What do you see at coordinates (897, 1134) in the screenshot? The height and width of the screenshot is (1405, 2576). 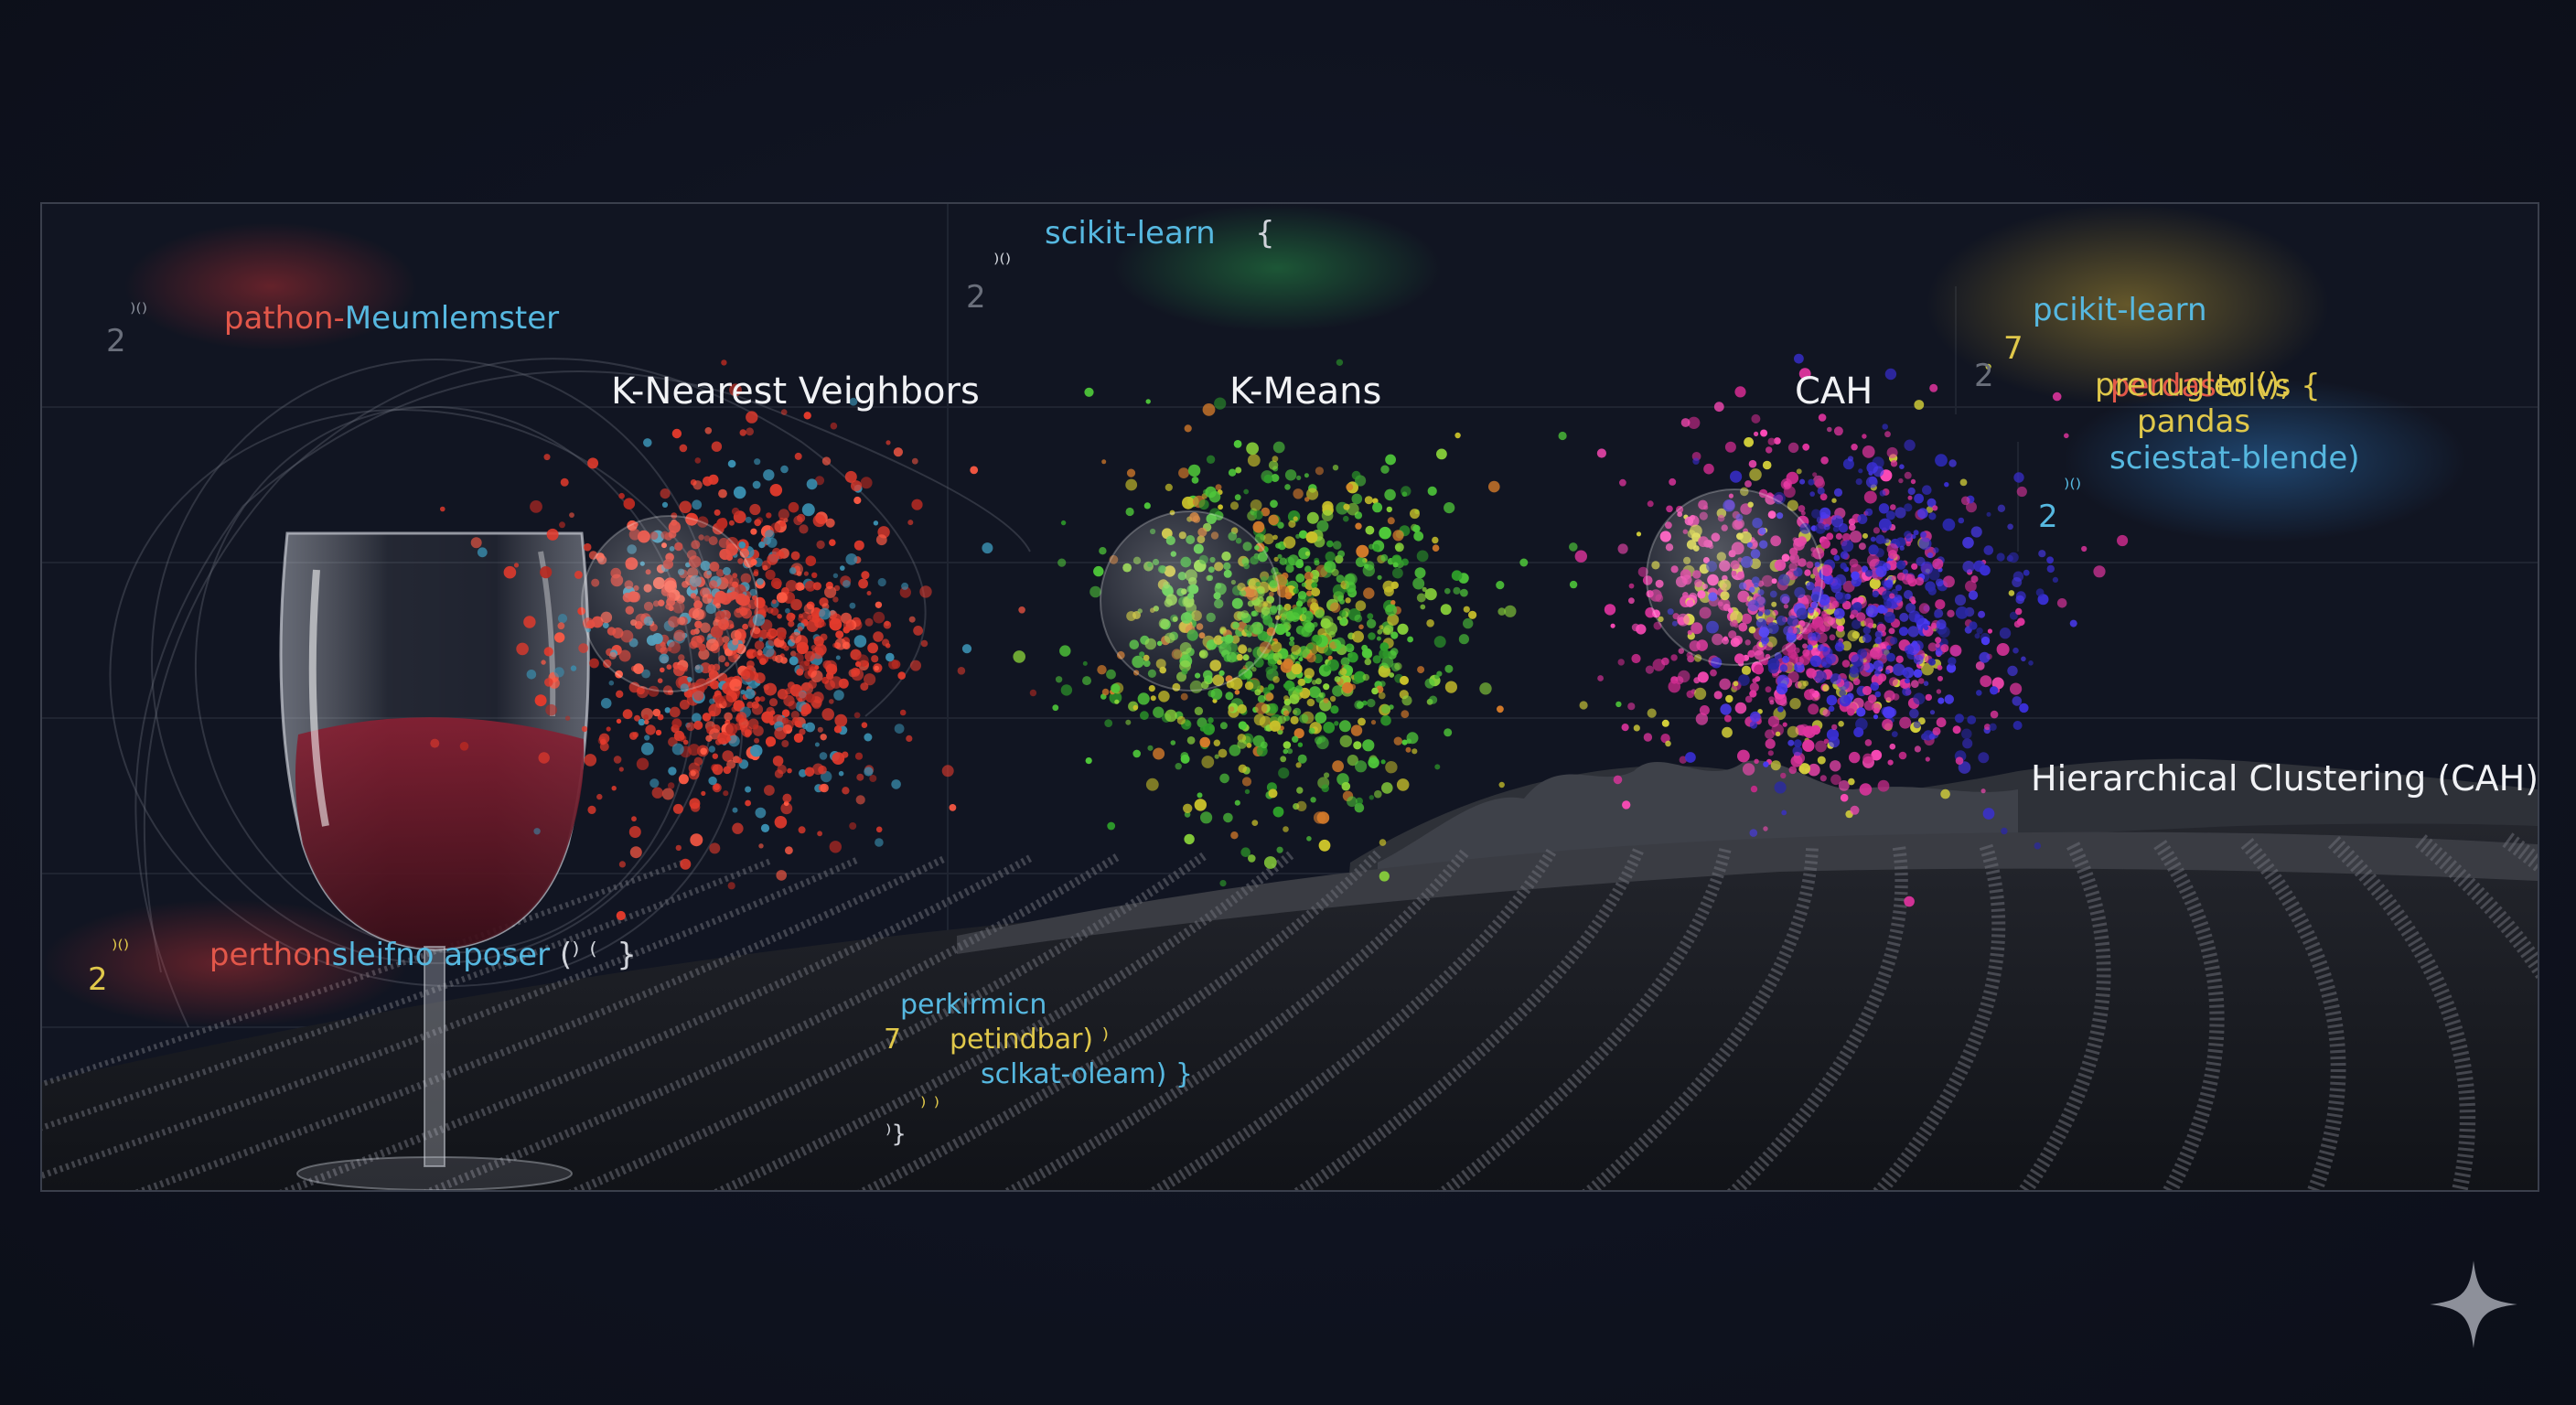 I see `code-snippet-bottom-5: ⁾}` at bounding box center [897, 1134].